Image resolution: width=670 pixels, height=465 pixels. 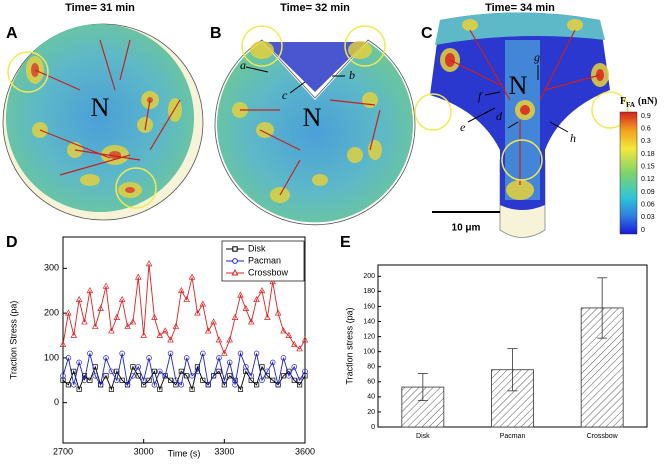 What do you see at coordinates (648, 205) in the screenshot?
I see `colorbar-tick-label: 0.06` at bounding box center [648, 205].